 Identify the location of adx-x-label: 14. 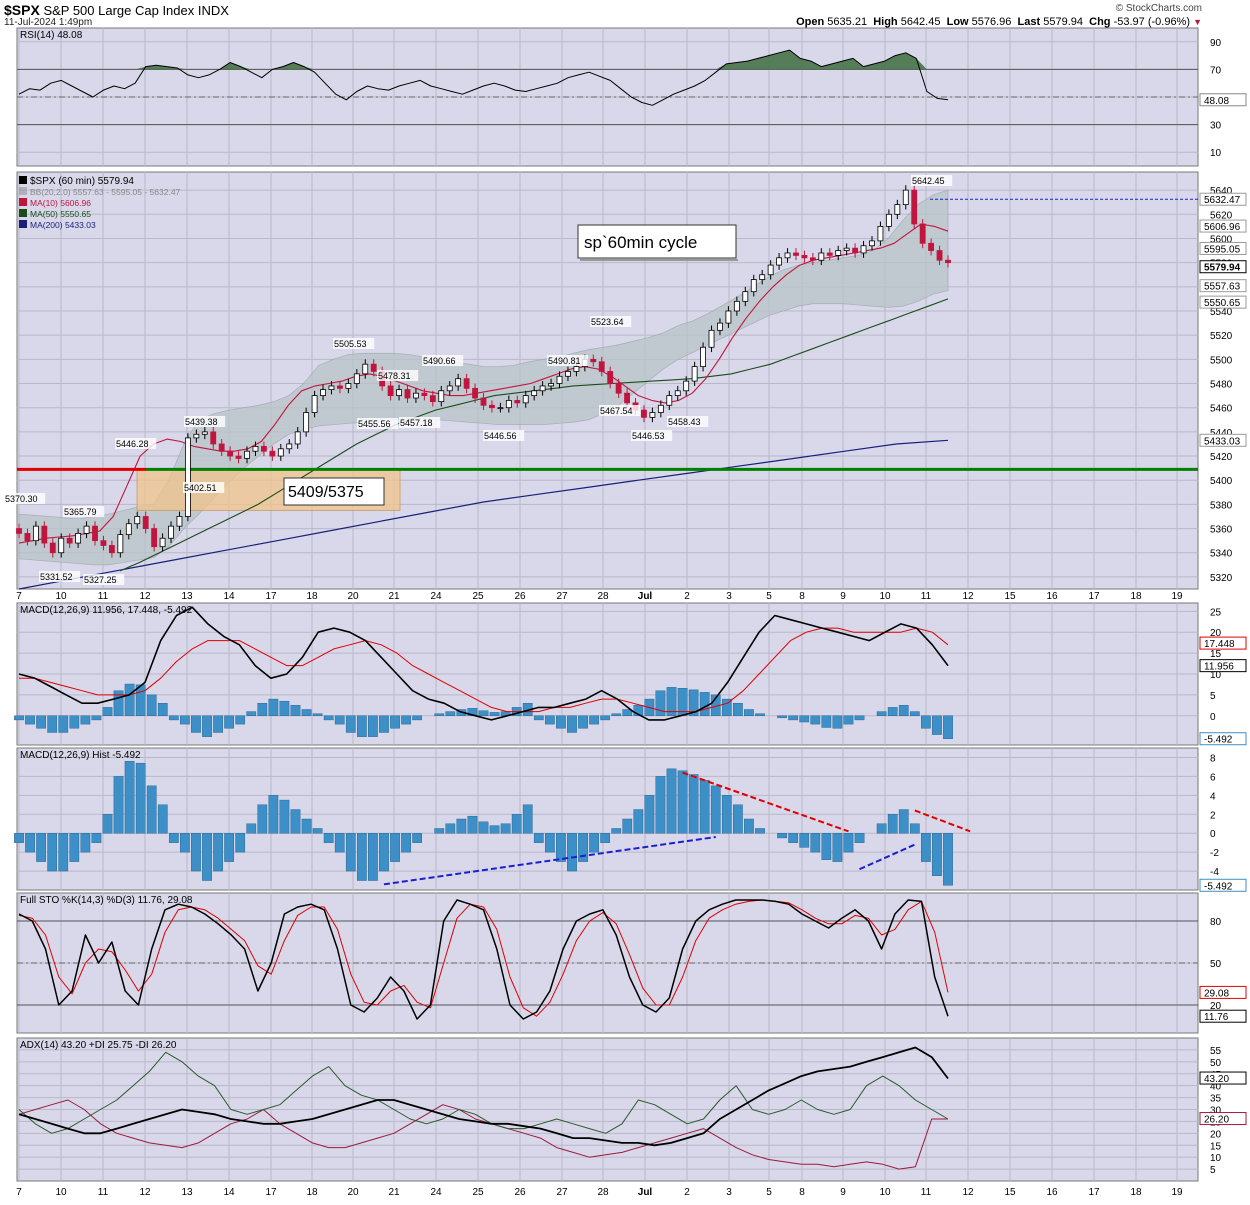
(229, 1192).